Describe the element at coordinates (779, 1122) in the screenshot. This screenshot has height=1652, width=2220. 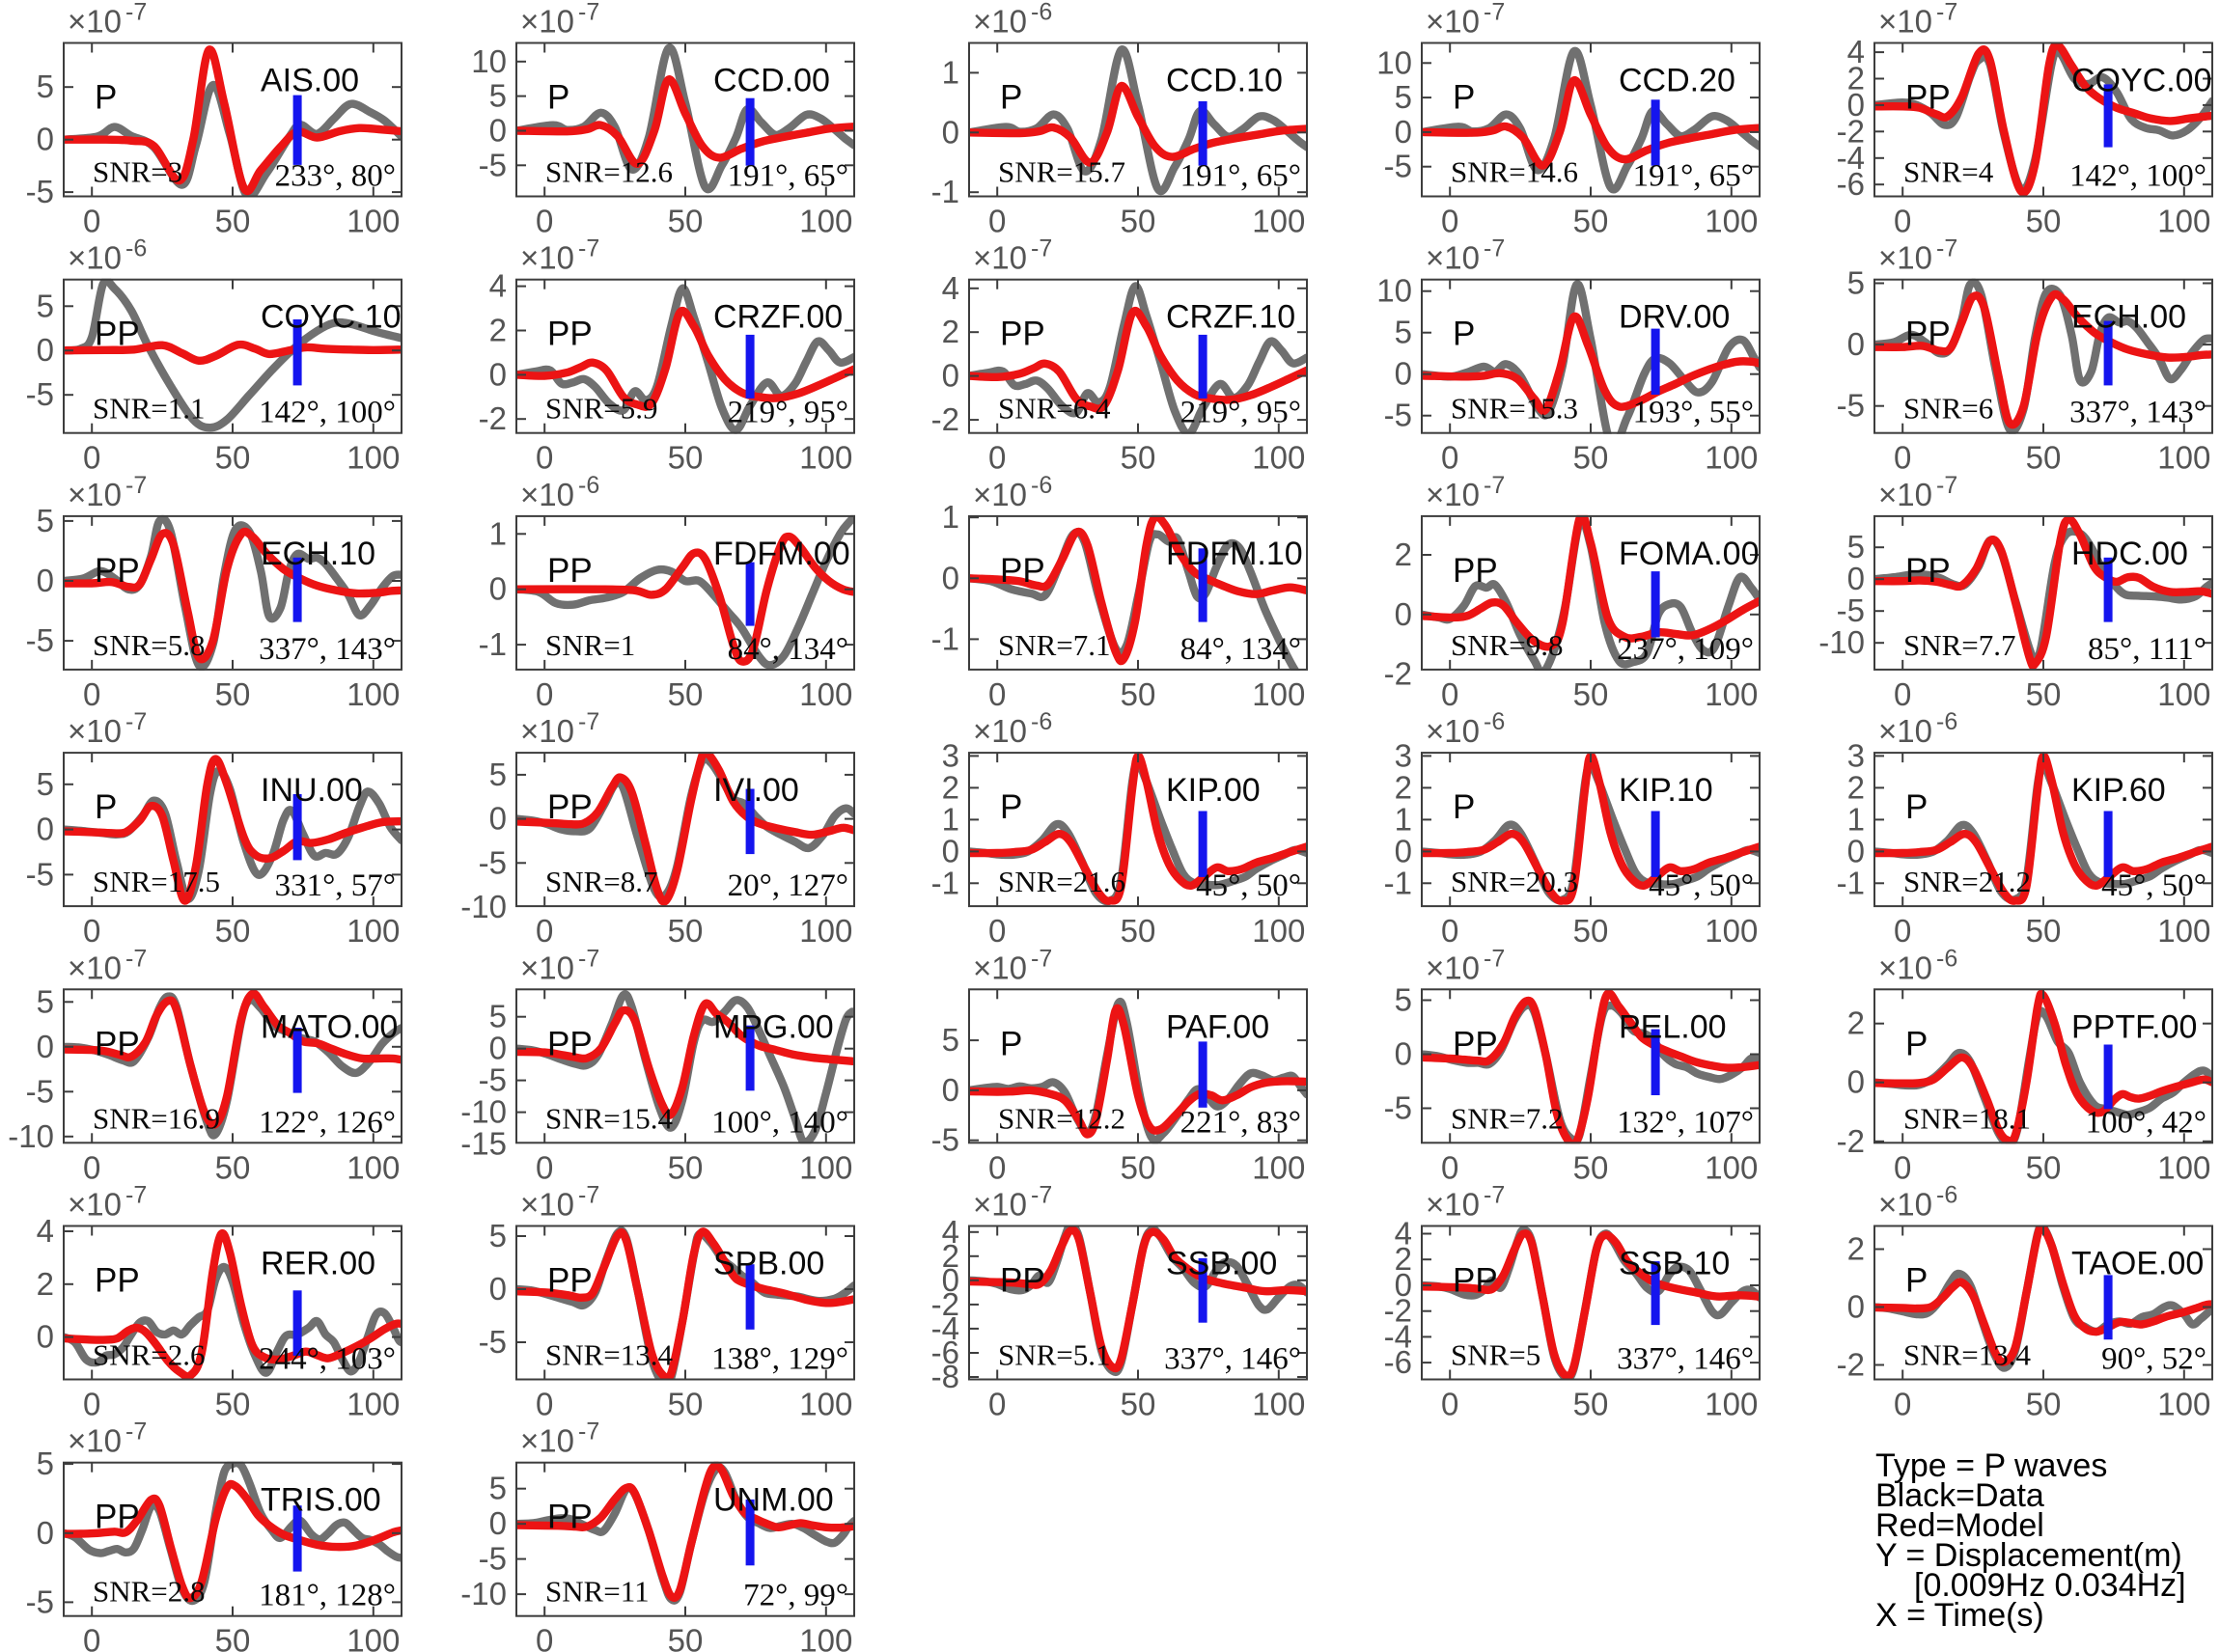
I see `svg-text: 100°, 140°` at that location.